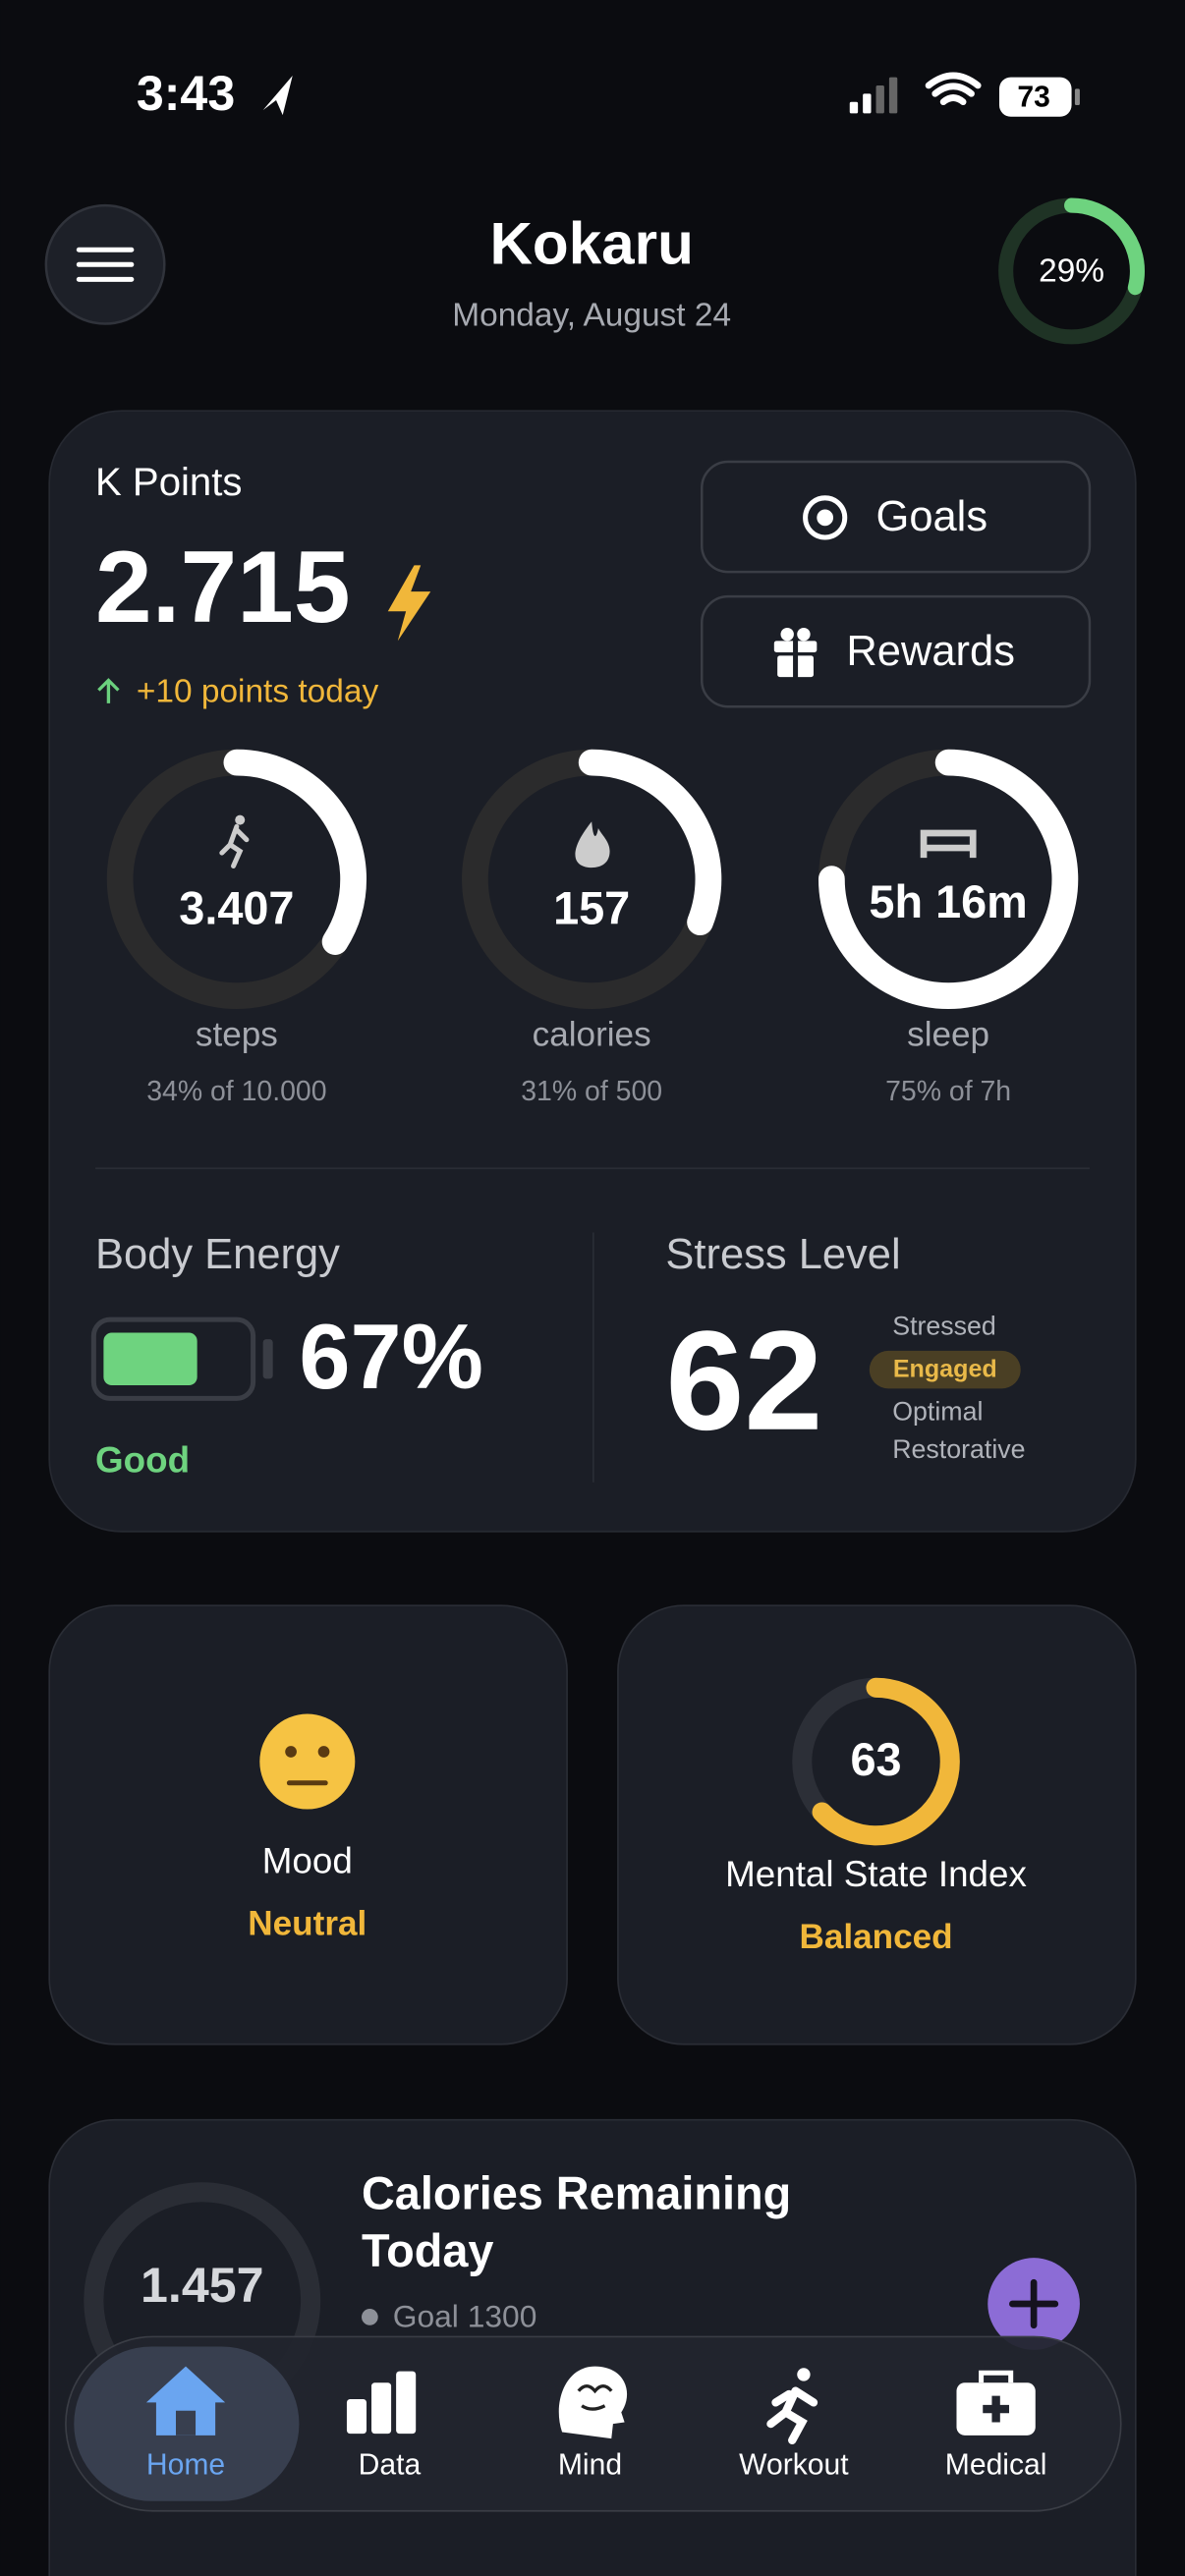 Image resolution: width=1185 pixels, height=2576 pixels. I want to click on progress-label: 29%, so click(1072, 270).